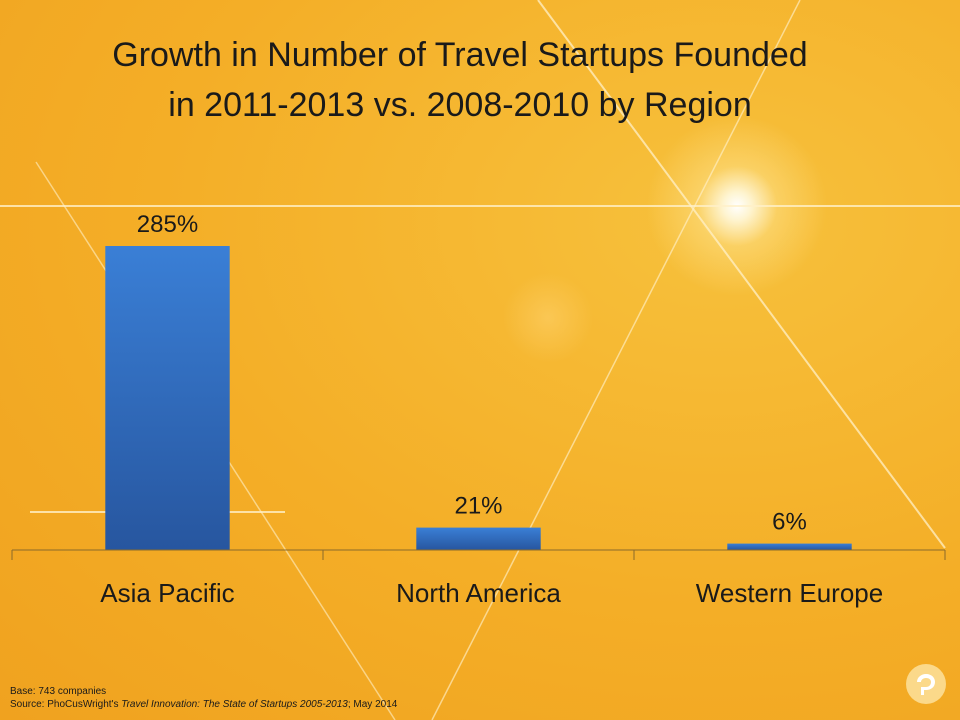  What do you see at coordinates (58, 691) in the screenshot?
I see `footnote-base: Base: 743 companies` at bounding box center [58, 691].